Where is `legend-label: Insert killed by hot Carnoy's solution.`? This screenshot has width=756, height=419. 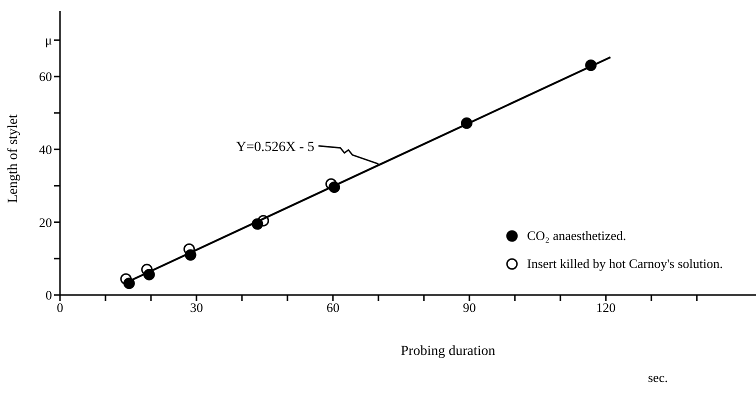
legend-label: Insert killed by hot Carnoy's solution. is located at coordinates (625, 264).